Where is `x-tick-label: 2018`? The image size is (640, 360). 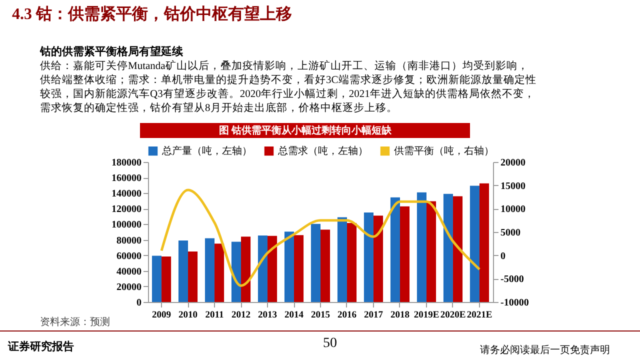 x-tick-label: 2018 is located at coordinates (400, 315).